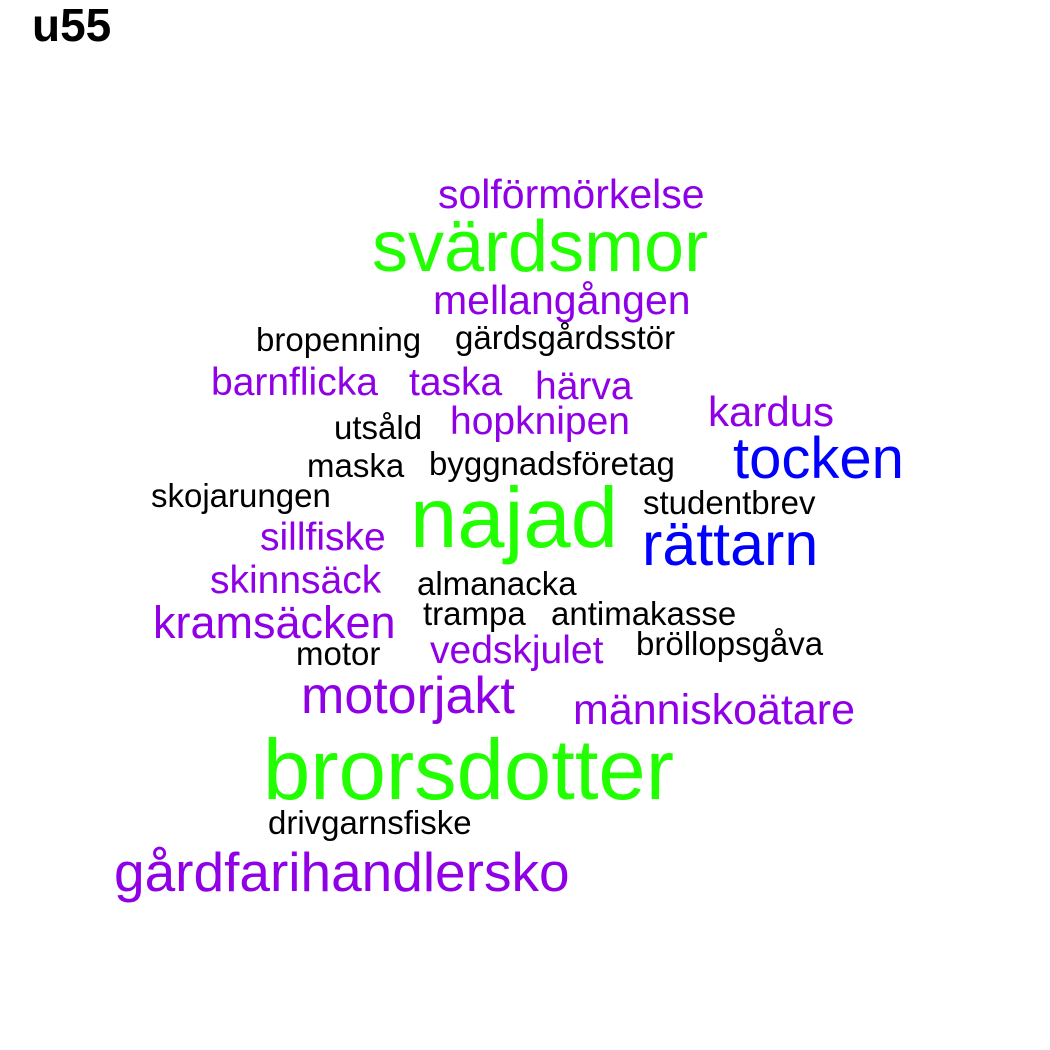 The width and height of the screenshot is (1050, 1050). I want to click on word-skojarungen: skojarungen, so click(241, 495).